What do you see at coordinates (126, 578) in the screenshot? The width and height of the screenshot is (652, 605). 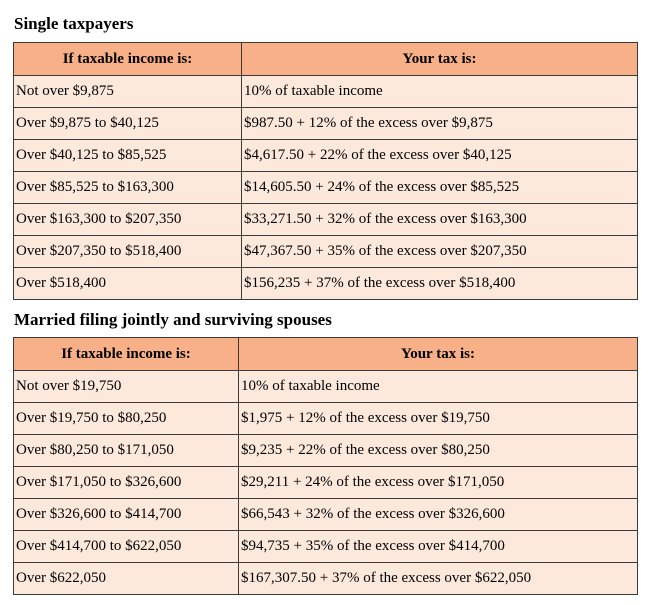 I see `income-range-cell: Over $622,050` at bounding box center [126, 578].